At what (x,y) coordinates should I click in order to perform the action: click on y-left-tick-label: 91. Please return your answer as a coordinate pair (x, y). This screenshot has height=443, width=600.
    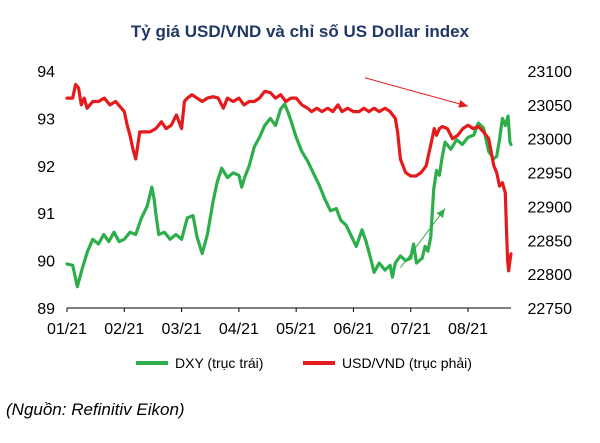
    Looking at the image, I should click on (46, 214).